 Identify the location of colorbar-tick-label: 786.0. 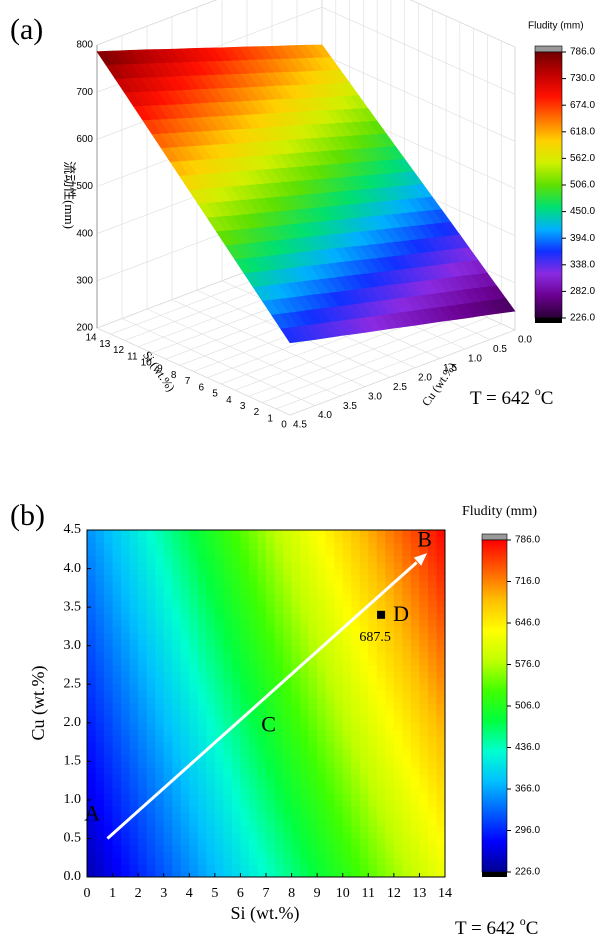
(527, 540).